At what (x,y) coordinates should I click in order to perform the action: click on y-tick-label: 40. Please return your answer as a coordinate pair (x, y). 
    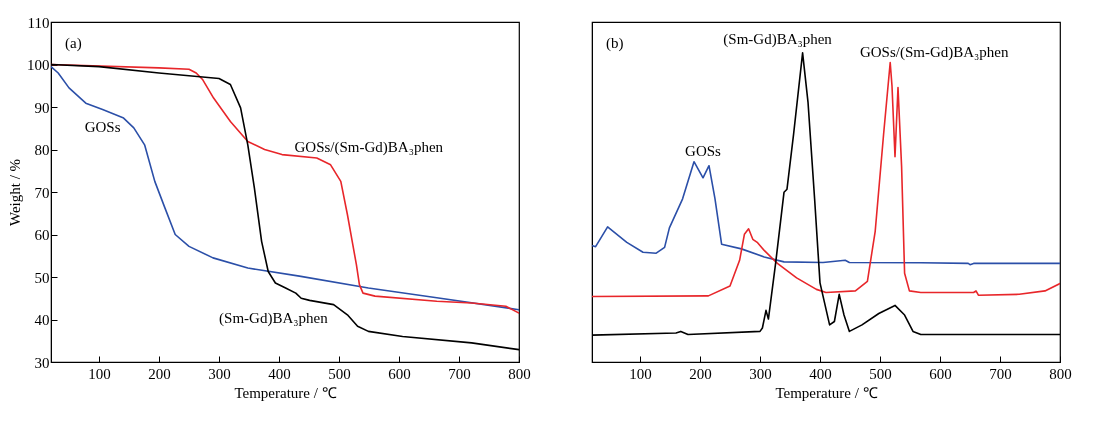
    Looking at the image, I should click on (42, 320).